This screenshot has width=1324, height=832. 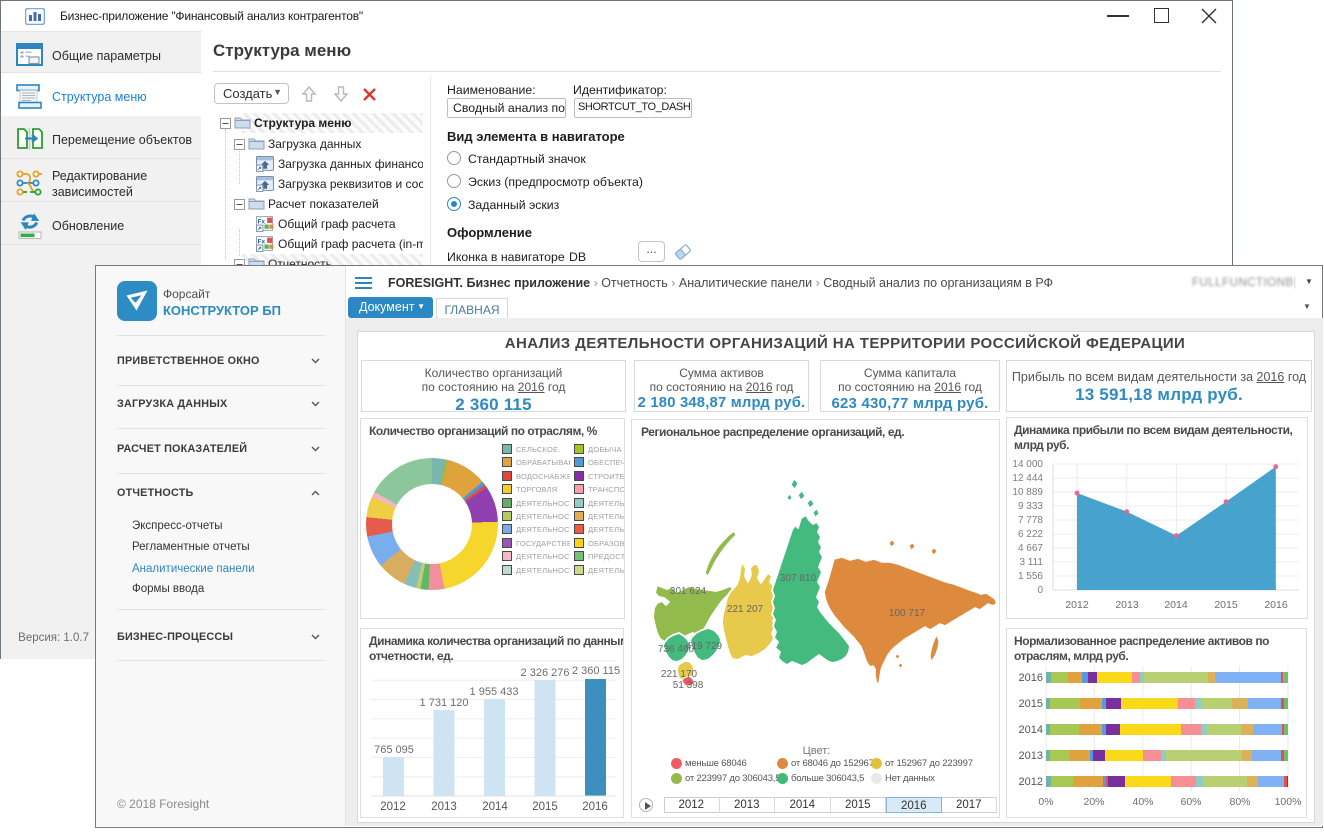 I want to click on svg-text: 307 810, so click(x=798, y=578).